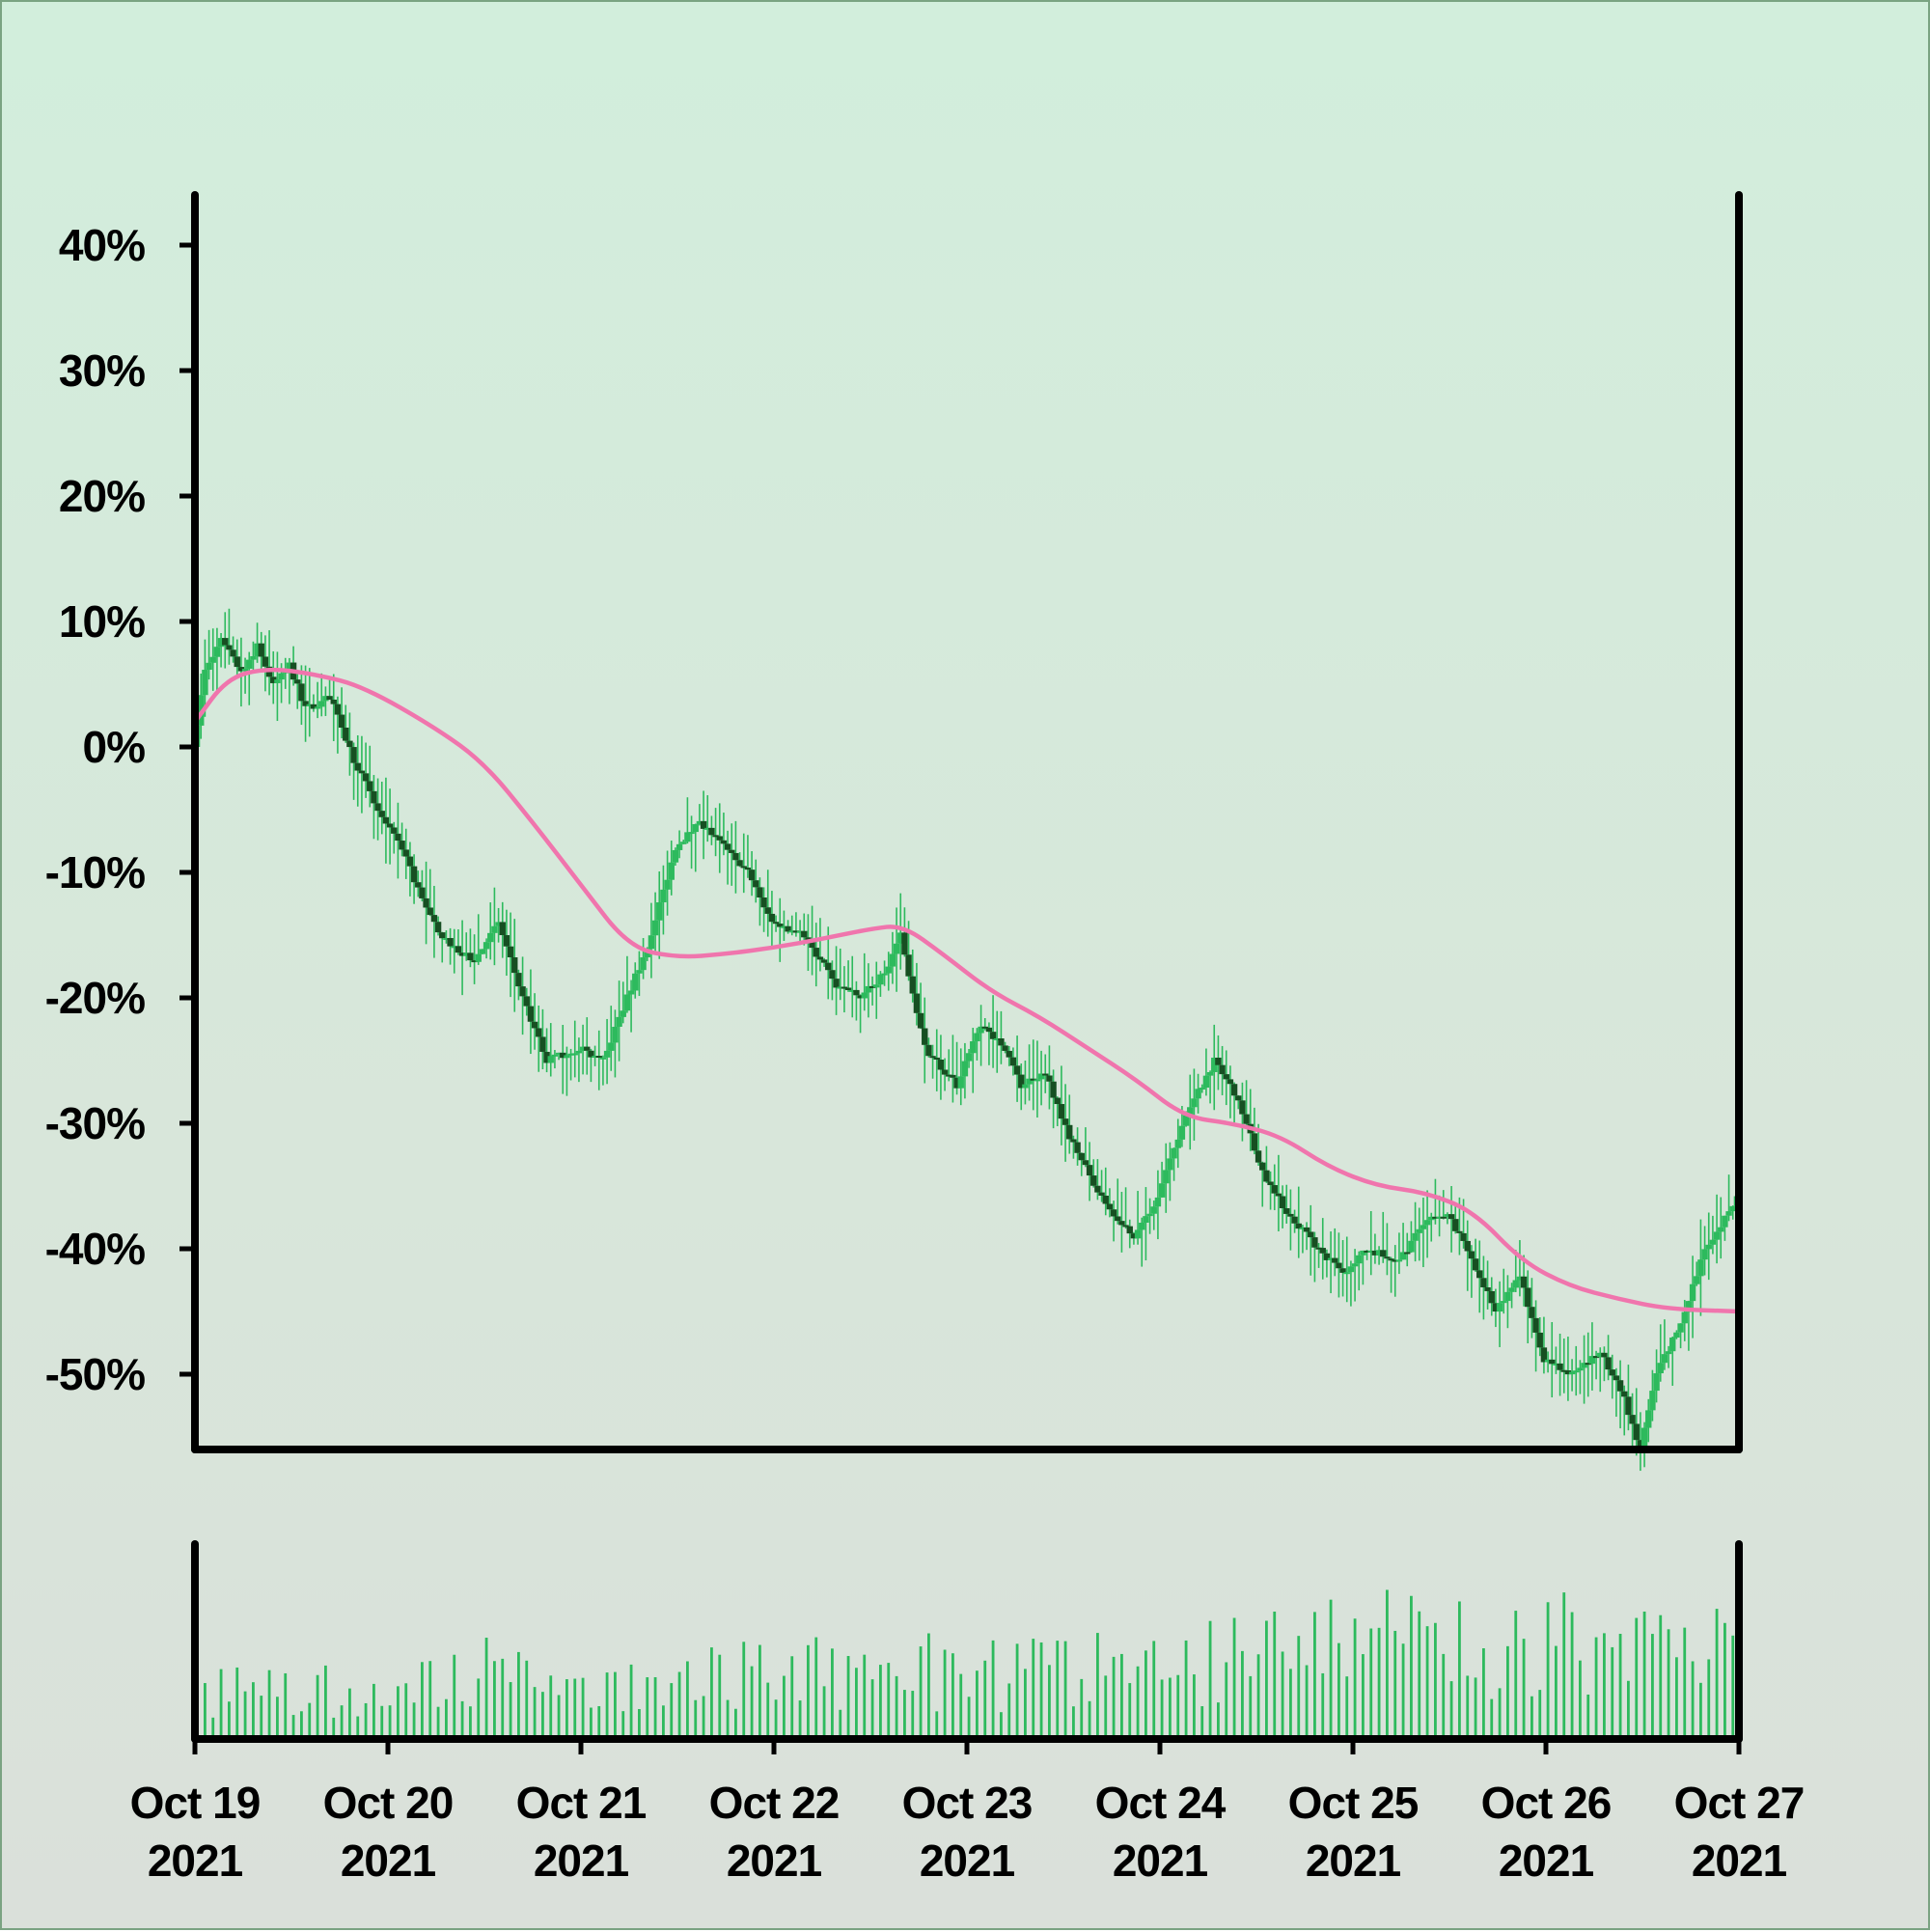  I want to click on y-tick-label: 40%, so click(102, 245).